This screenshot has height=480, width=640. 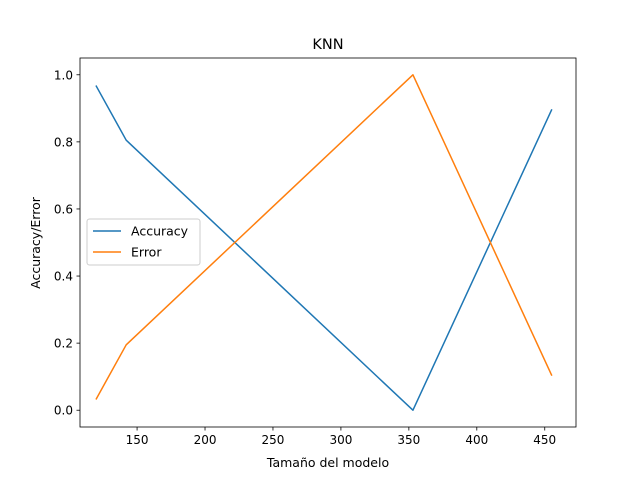 What do you see at coordinates (544, 440) in the screenshot?
I see `x-tick-label: 450` at bounding box center [544, 440].